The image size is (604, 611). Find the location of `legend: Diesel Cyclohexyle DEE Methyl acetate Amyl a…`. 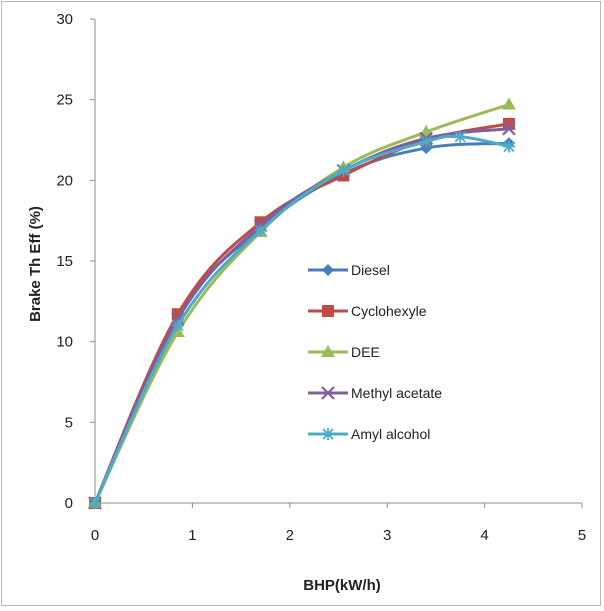

legend: Diesel Cyclohexyle DEE Methyl acetate Amyl a… is located at coordinates (375, 352).